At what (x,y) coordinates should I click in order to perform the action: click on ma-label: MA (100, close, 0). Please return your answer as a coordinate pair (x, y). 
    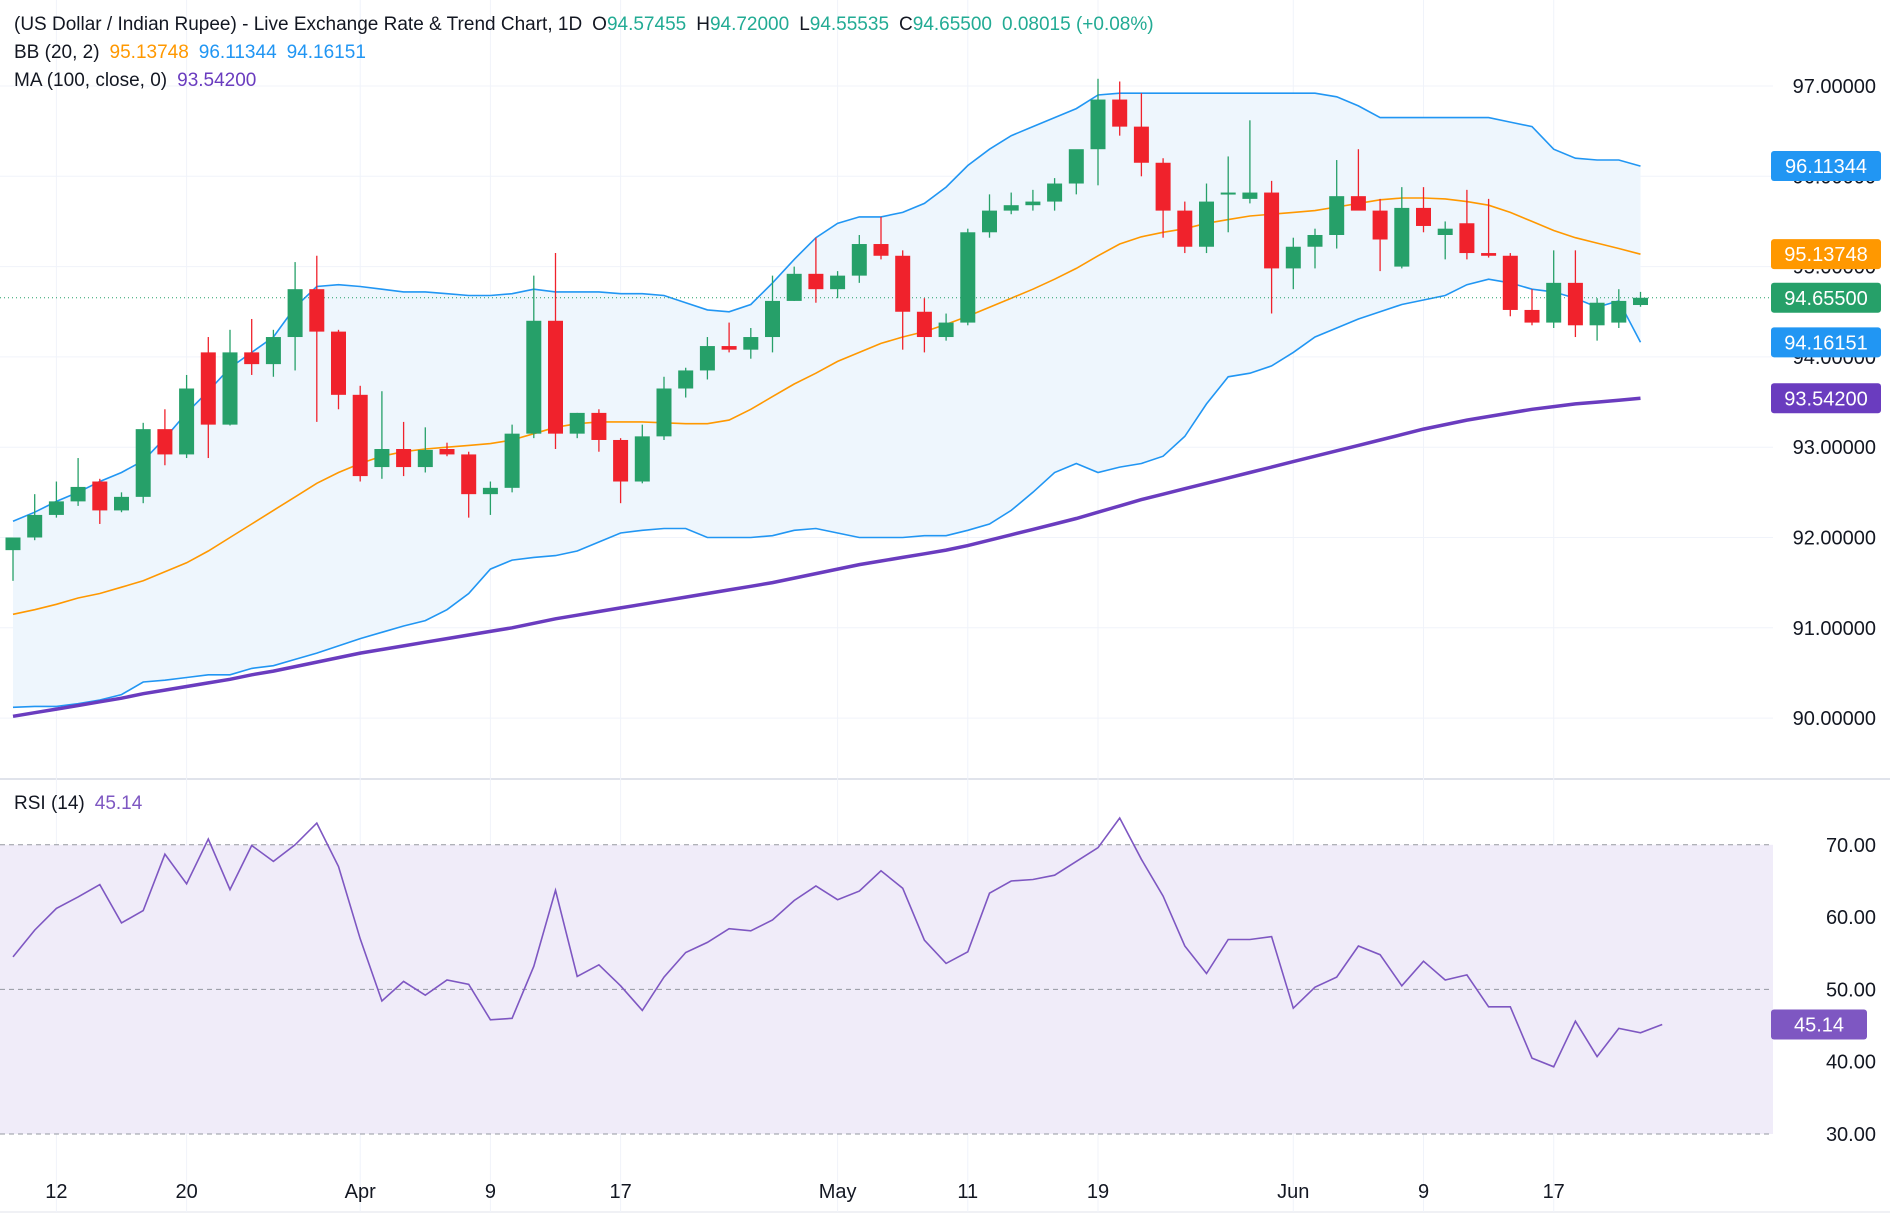
    Looking at the image, I should click on (91, 80).